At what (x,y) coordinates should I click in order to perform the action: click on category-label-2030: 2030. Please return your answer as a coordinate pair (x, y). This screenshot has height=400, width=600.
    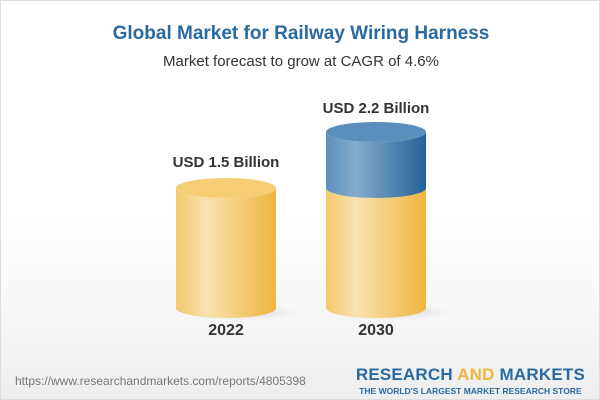
    Looking at the image, I should click on (376, 330).